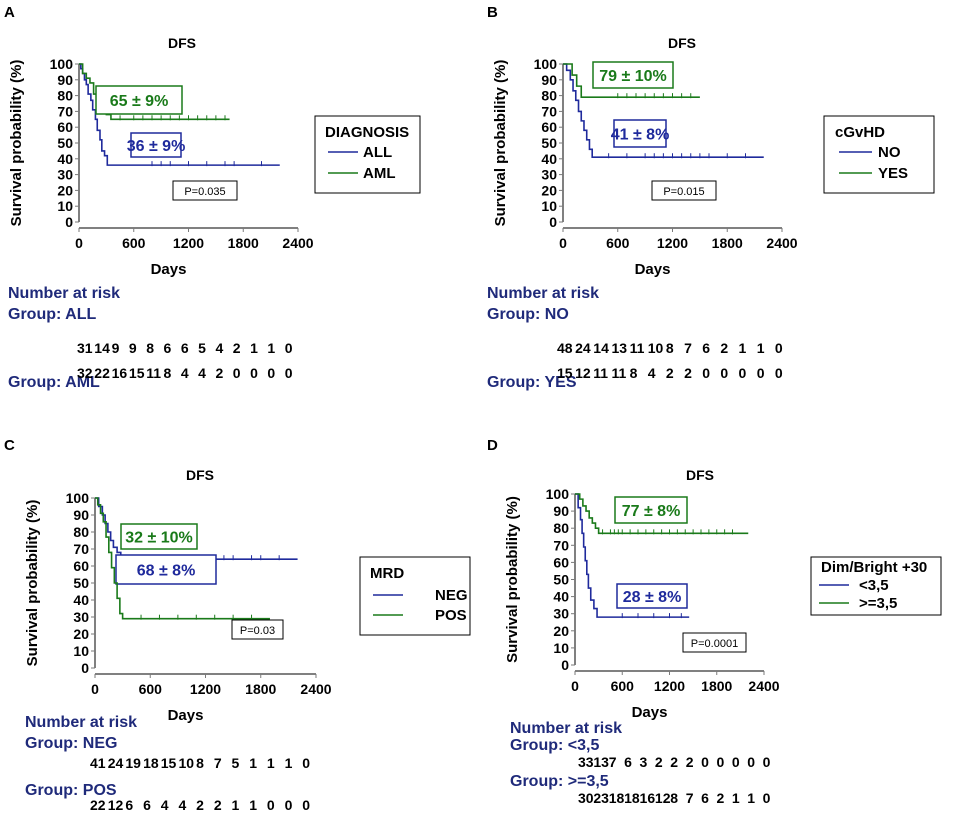 This screenshot has height=813, width=957. Describe the element at coordinates (656, 348) in the screenshot. I see `risk-count: 10` at that location.